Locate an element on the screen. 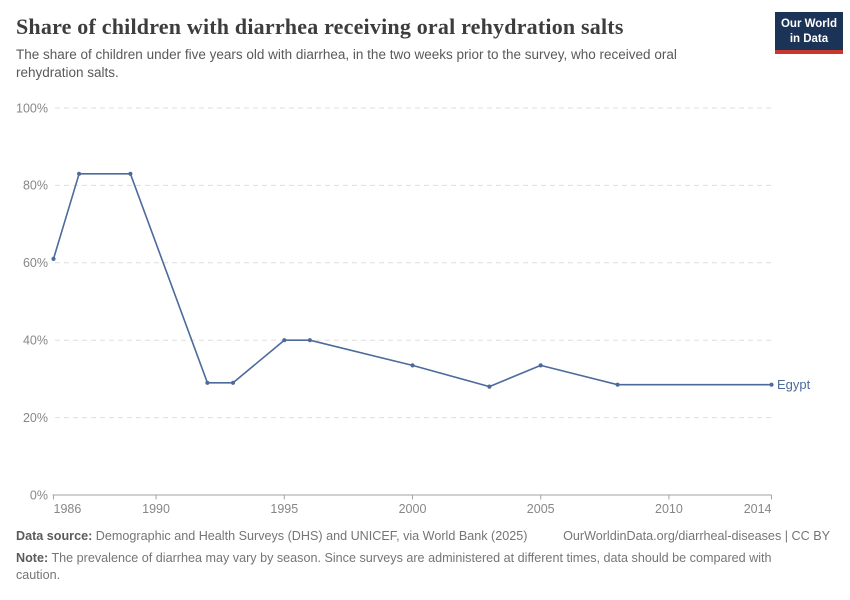 Image resolution: width=850 pixels, height=600 pixels. data-point-1986 is located at coordinates (53, 258).